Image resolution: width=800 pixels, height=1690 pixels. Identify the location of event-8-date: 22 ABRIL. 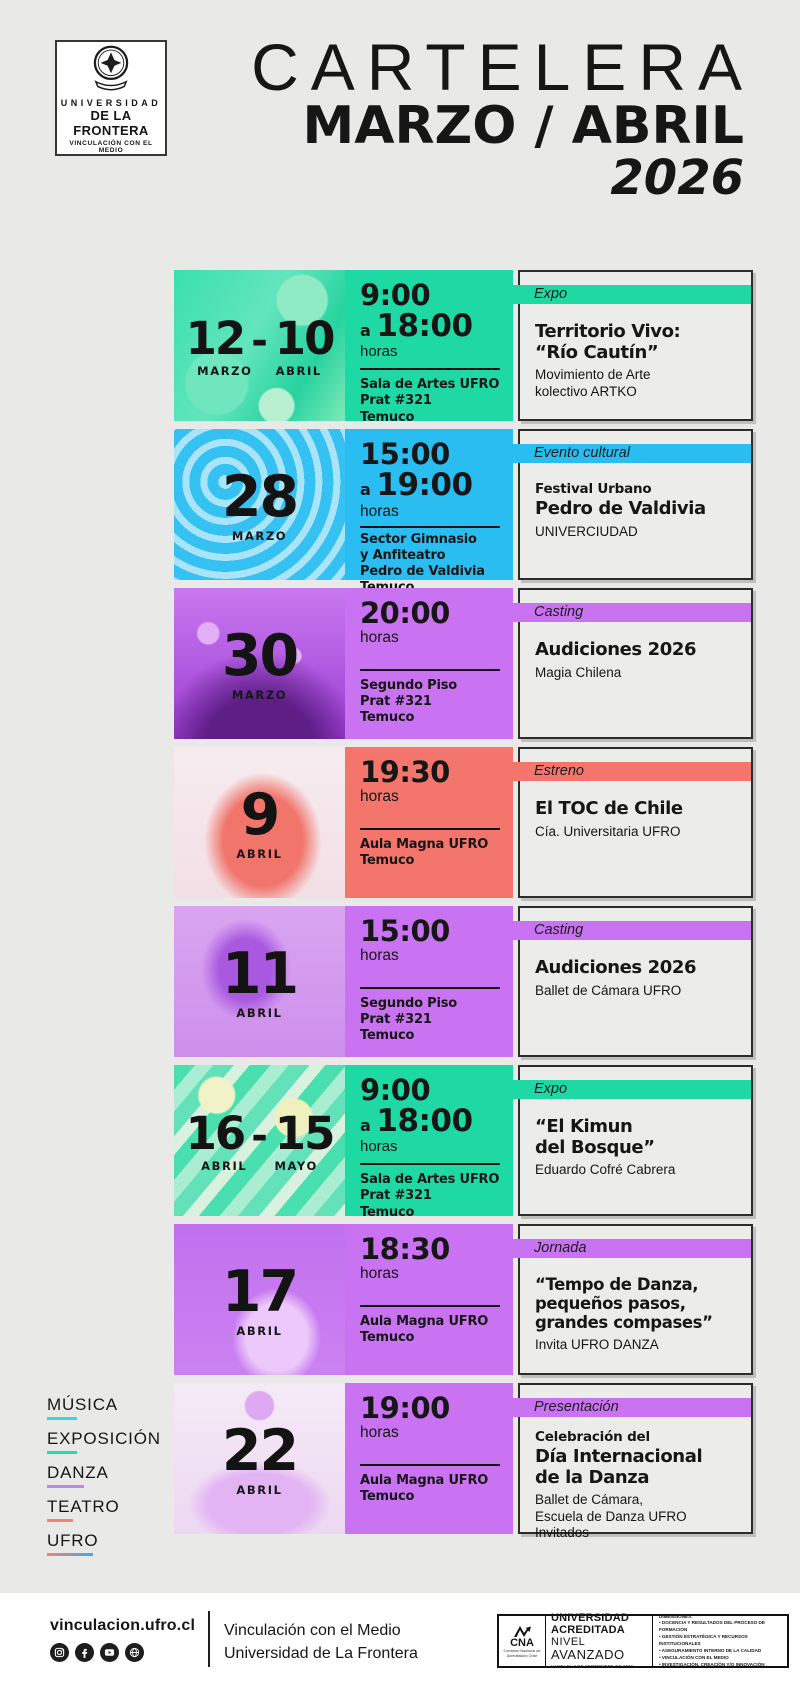
(259, 1458).